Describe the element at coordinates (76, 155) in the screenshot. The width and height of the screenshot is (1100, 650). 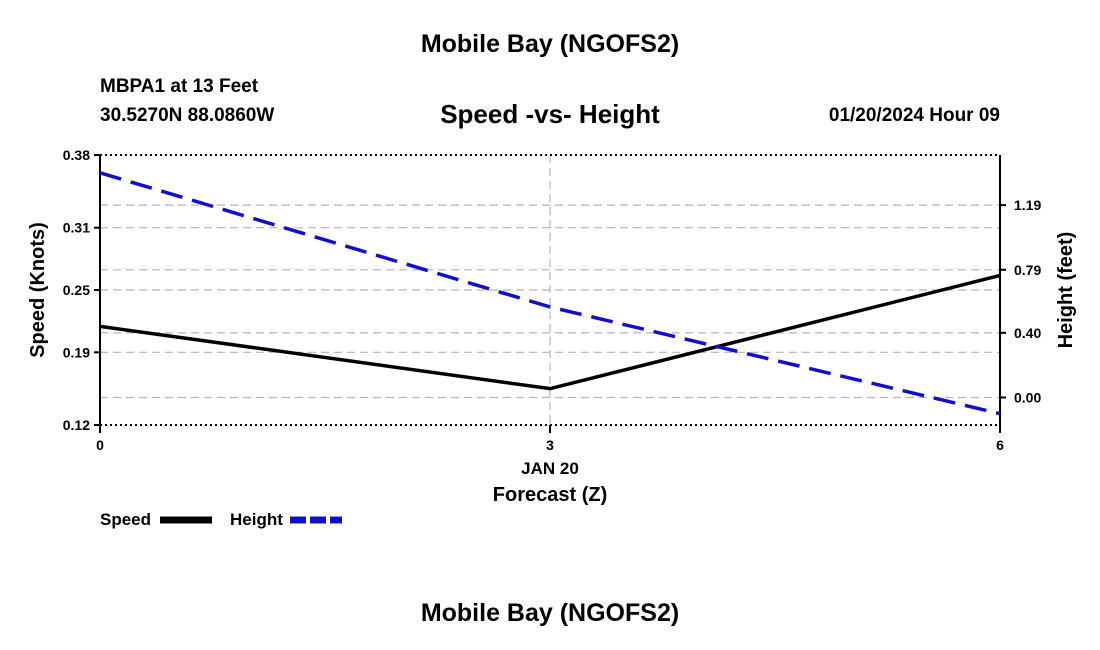
I see `y-tick-label-left: 0.38` at that location.